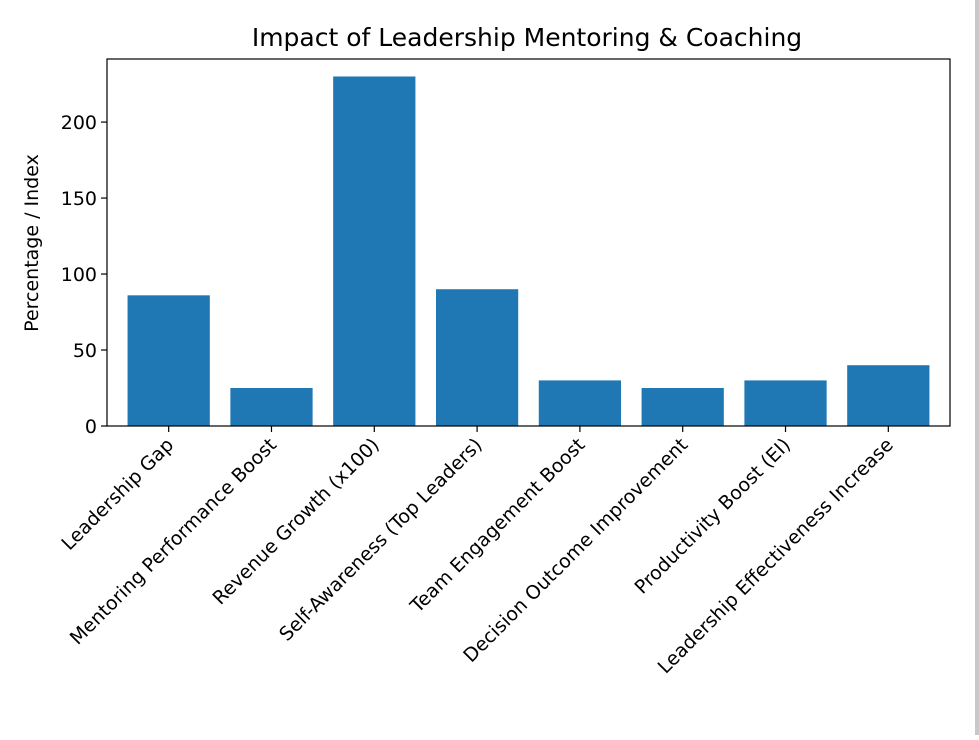  I want to click on window-edge, so click(977, 367).